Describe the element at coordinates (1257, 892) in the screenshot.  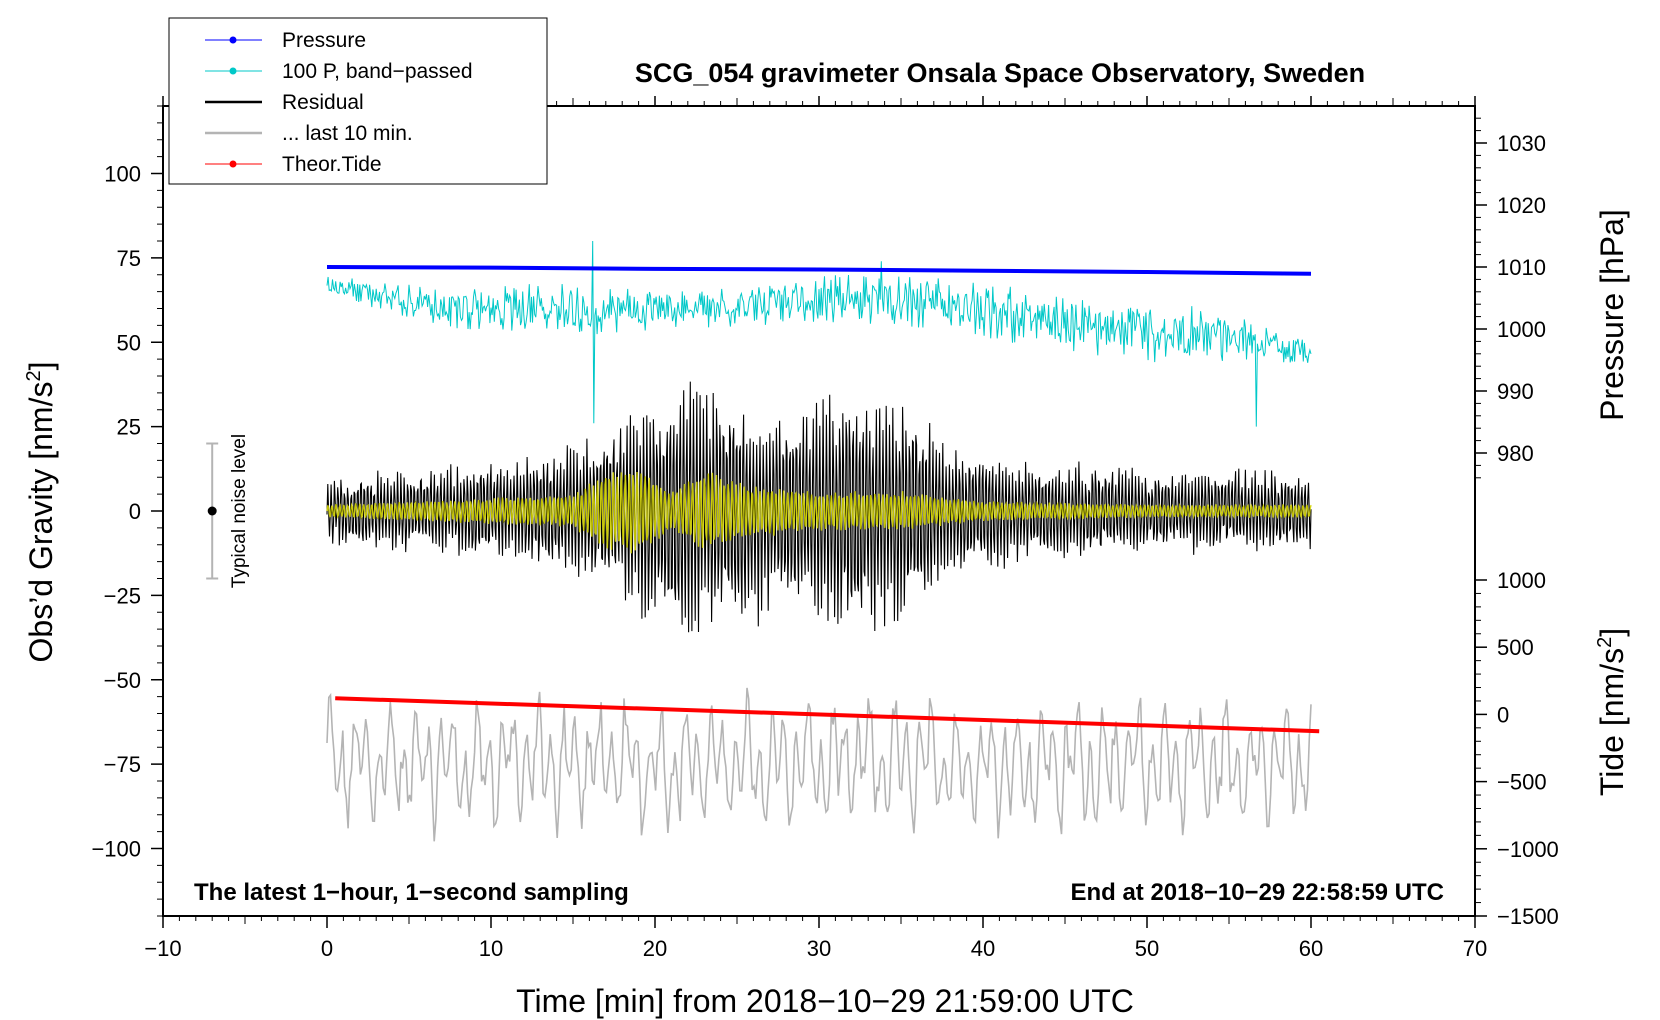
I see `end-time-annotation: End at 2018−10−29 22:58:59 UTC` at that location.